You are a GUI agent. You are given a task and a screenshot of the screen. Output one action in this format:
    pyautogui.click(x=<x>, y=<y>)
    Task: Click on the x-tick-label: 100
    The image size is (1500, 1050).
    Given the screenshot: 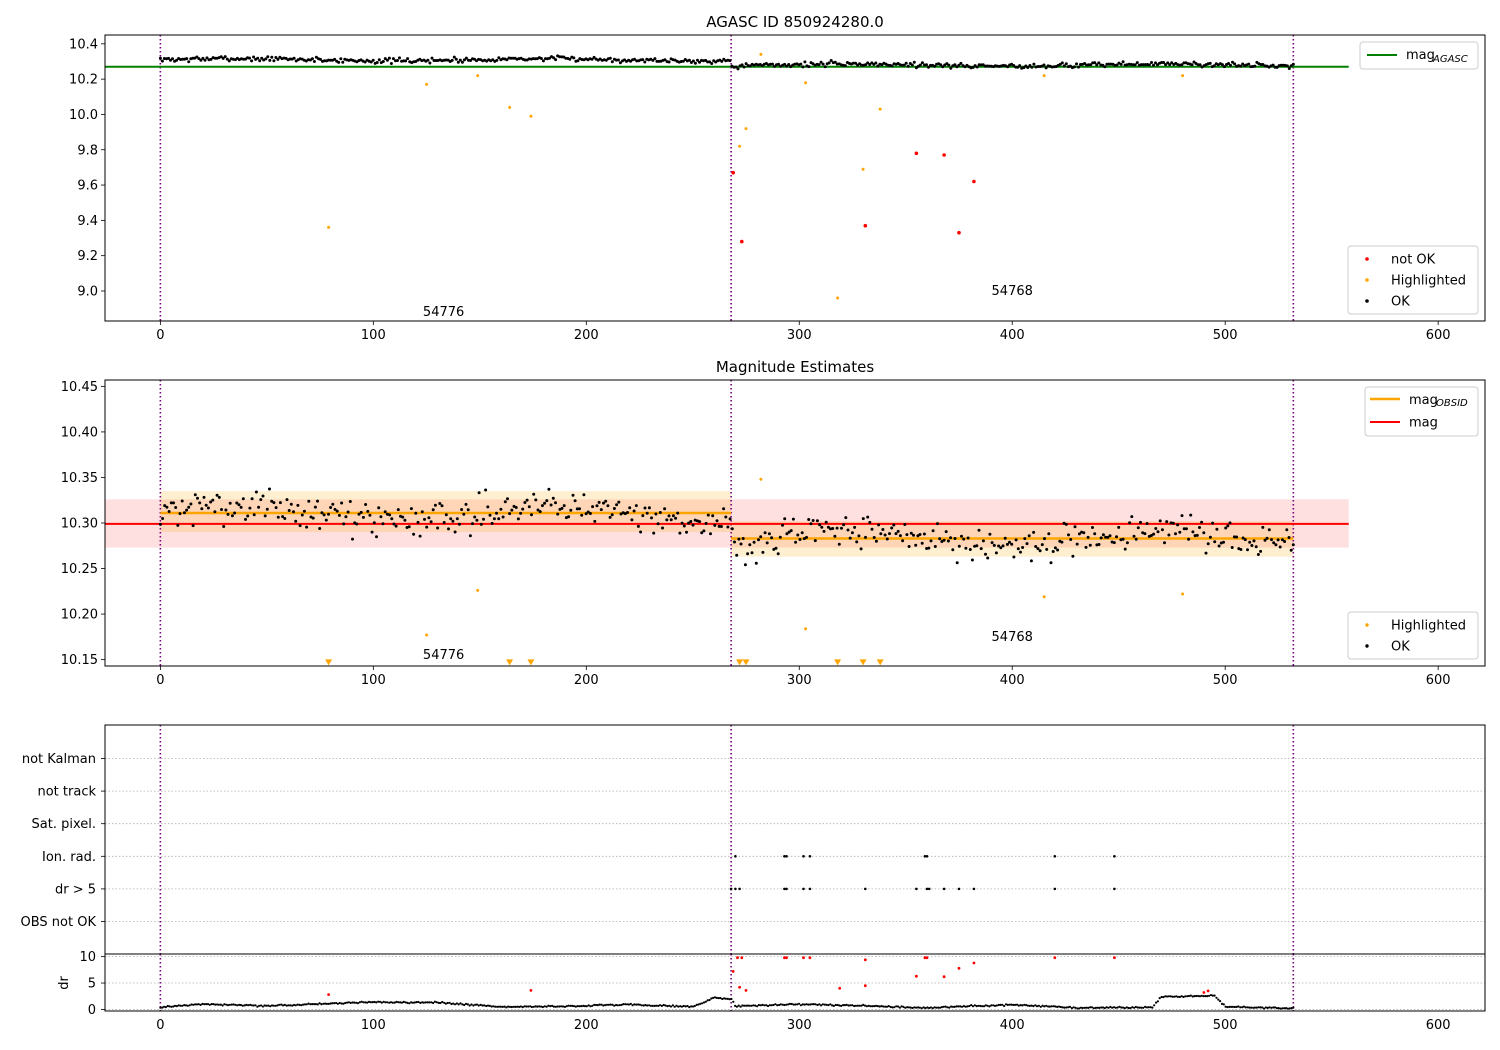 What is the action you would take?
    pyautogui.click(x=373, y=1025)
    